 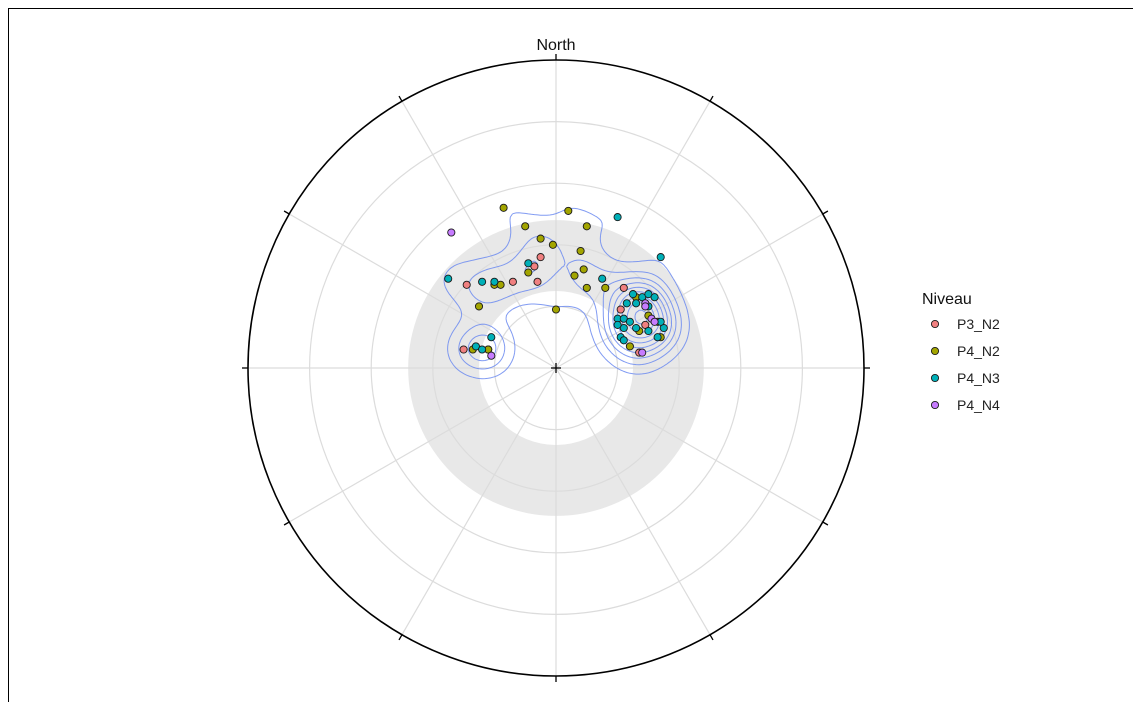 What do you see at coordinates (978, 405) in the screenshot?
I see `legend-label: P4_N4` at bounding box center [978, 405].